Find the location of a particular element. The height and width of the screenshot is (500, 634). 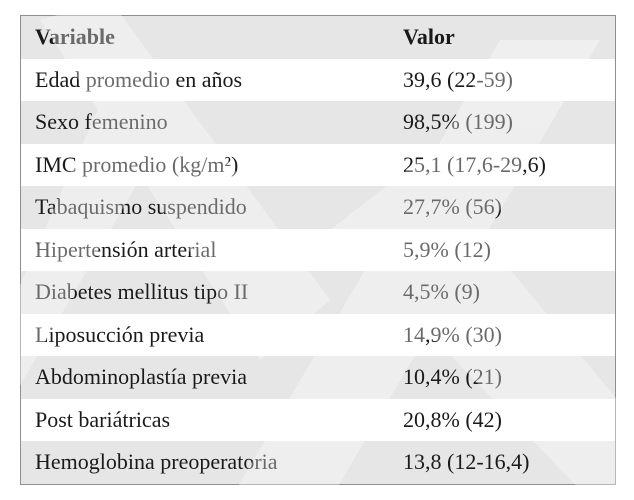

row-value: 39,6 (22-59) is located at coordinates (502, 79).